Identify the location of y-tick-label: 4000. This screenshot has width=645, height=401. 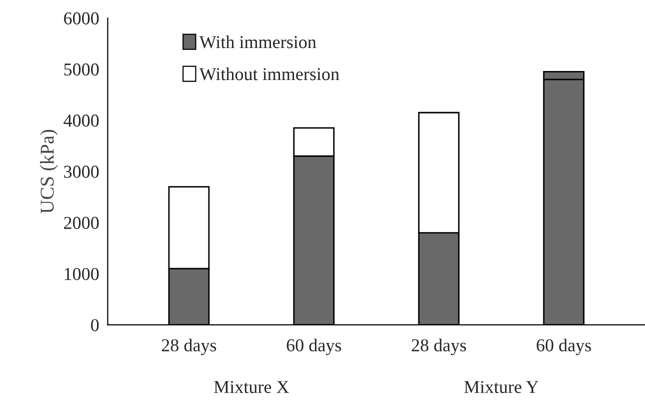
(81, 120).